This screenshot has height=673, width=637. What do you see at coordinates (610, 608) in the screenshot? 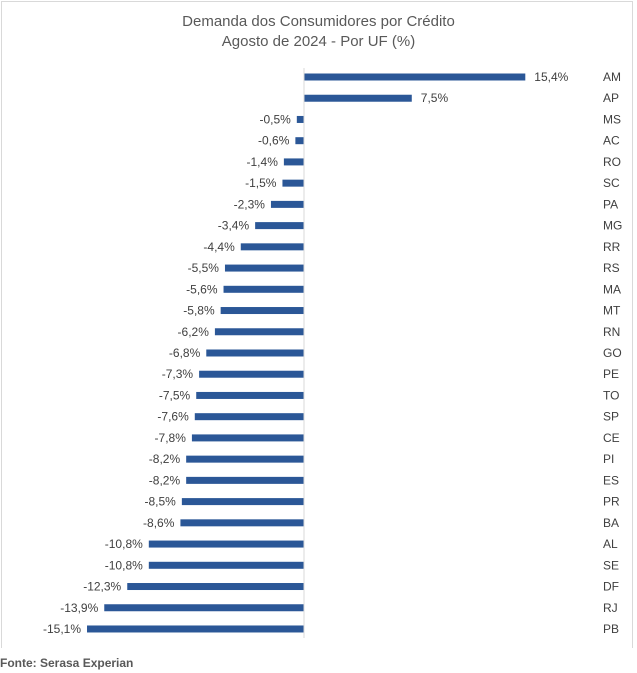
I see `category-label: RJ` at bounding box center [610, 608].